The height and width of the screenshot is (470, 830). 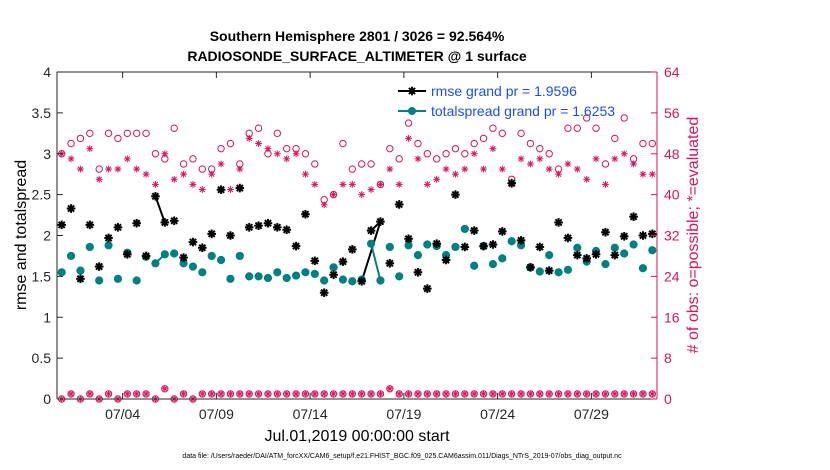 I want to click on y-tick-label: 1.5, so click(x=42, y=276).